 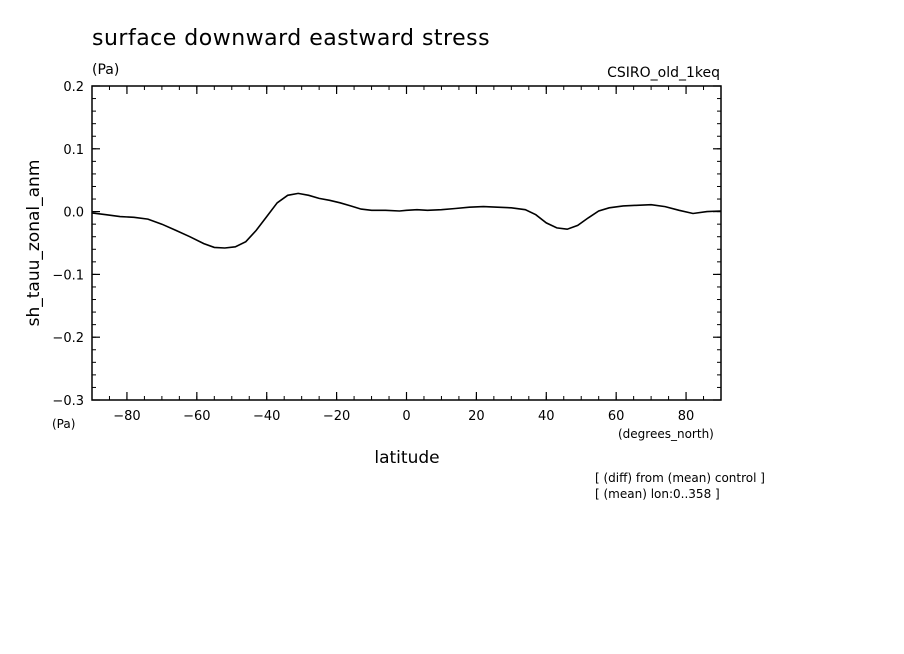 I want to click on y-axis-label: sh_tauu_zonal_anm, so click(x=34, y=243).